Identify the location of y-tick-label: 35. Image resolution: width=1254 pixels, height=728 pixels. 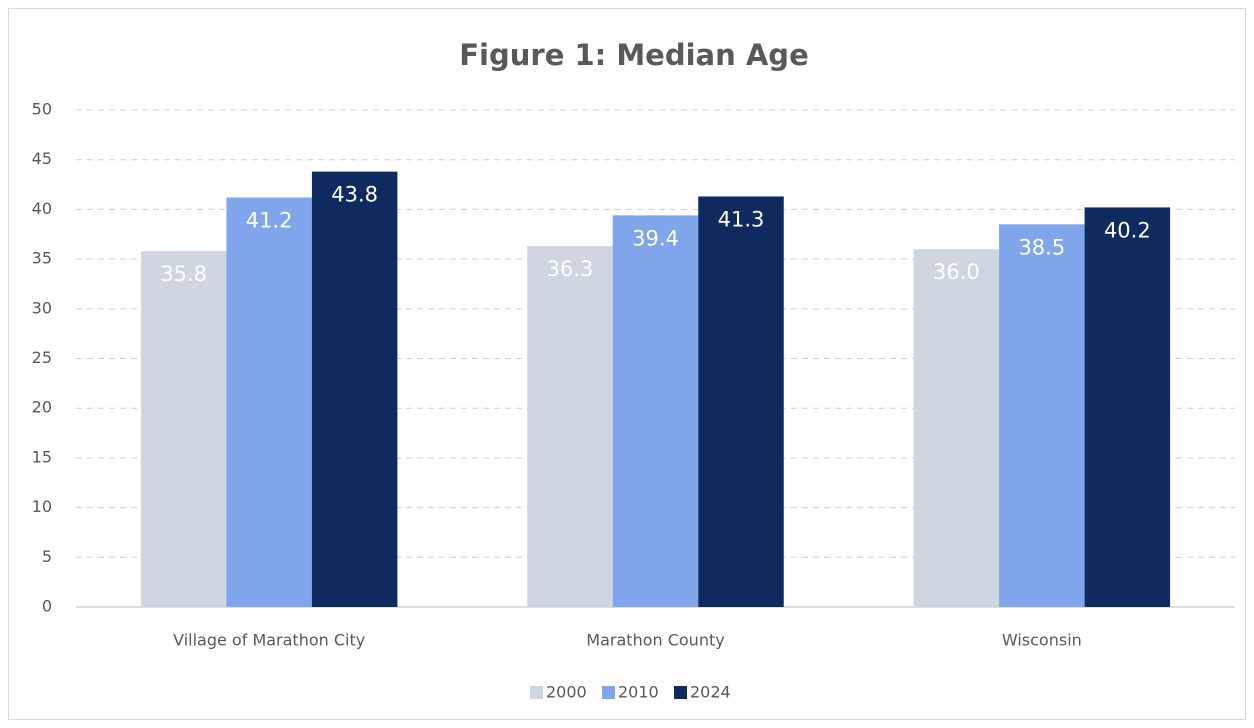
(42, 258).